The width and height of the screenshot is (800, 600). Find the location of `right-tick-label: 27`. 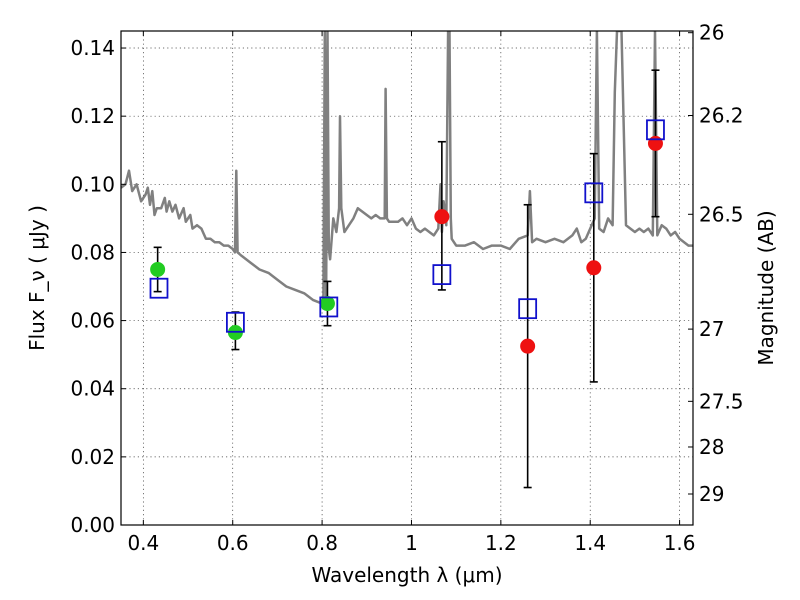

right-tick-label: 27 is located at coordinates (711, 329).